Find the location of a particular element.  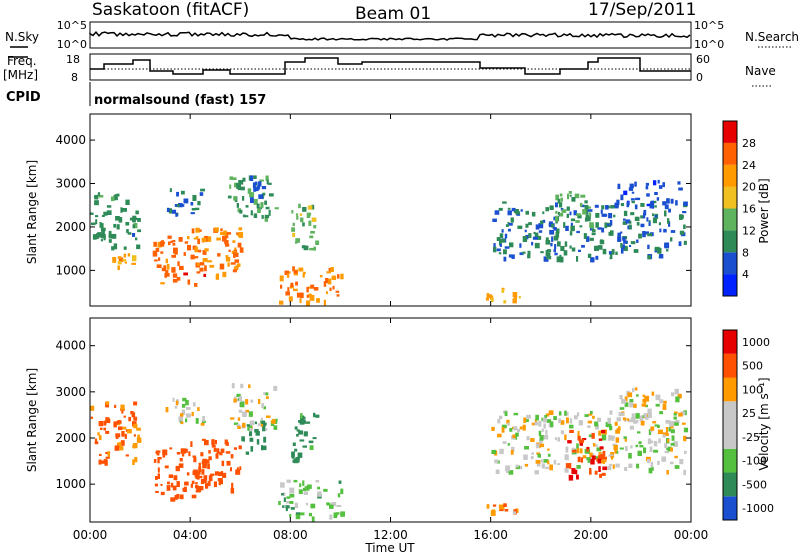

freq-tick-18: 18 is located at coordinates (73, 59).